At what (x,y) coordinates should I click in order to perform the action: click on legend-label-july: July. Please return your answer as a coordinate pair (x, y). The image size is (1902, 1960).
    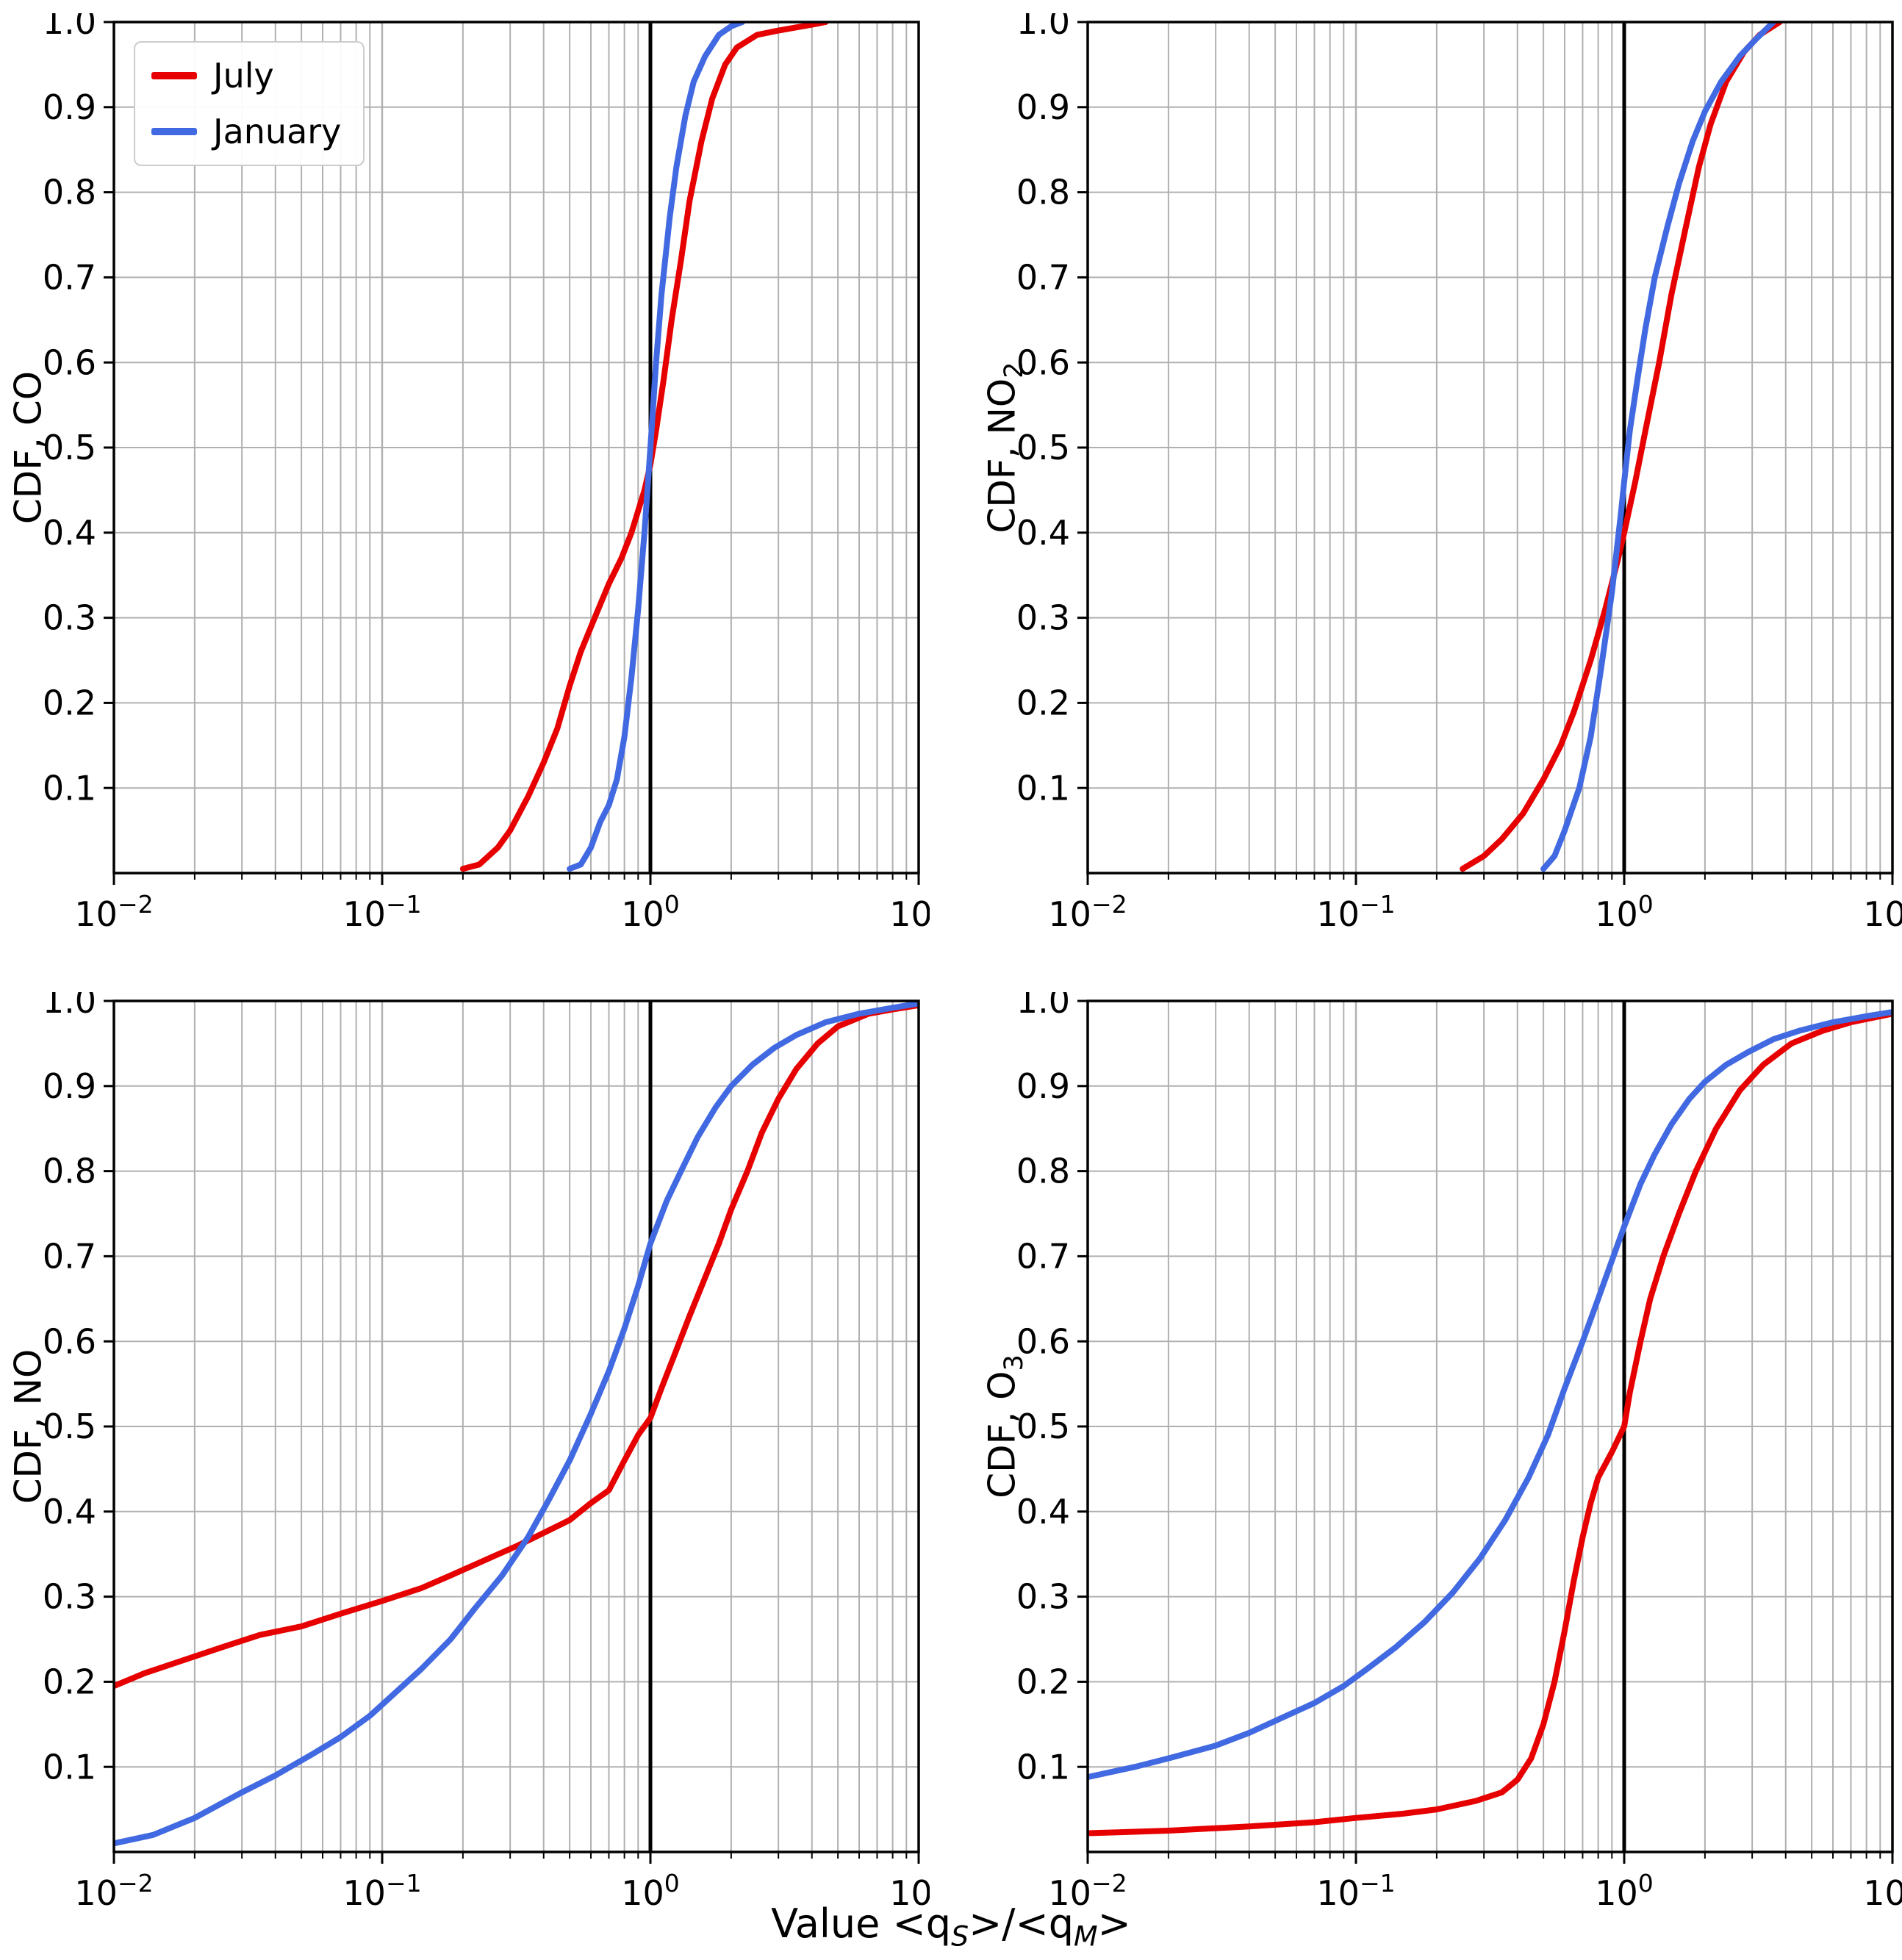
    Looking at the image, I should click on (243, 76).